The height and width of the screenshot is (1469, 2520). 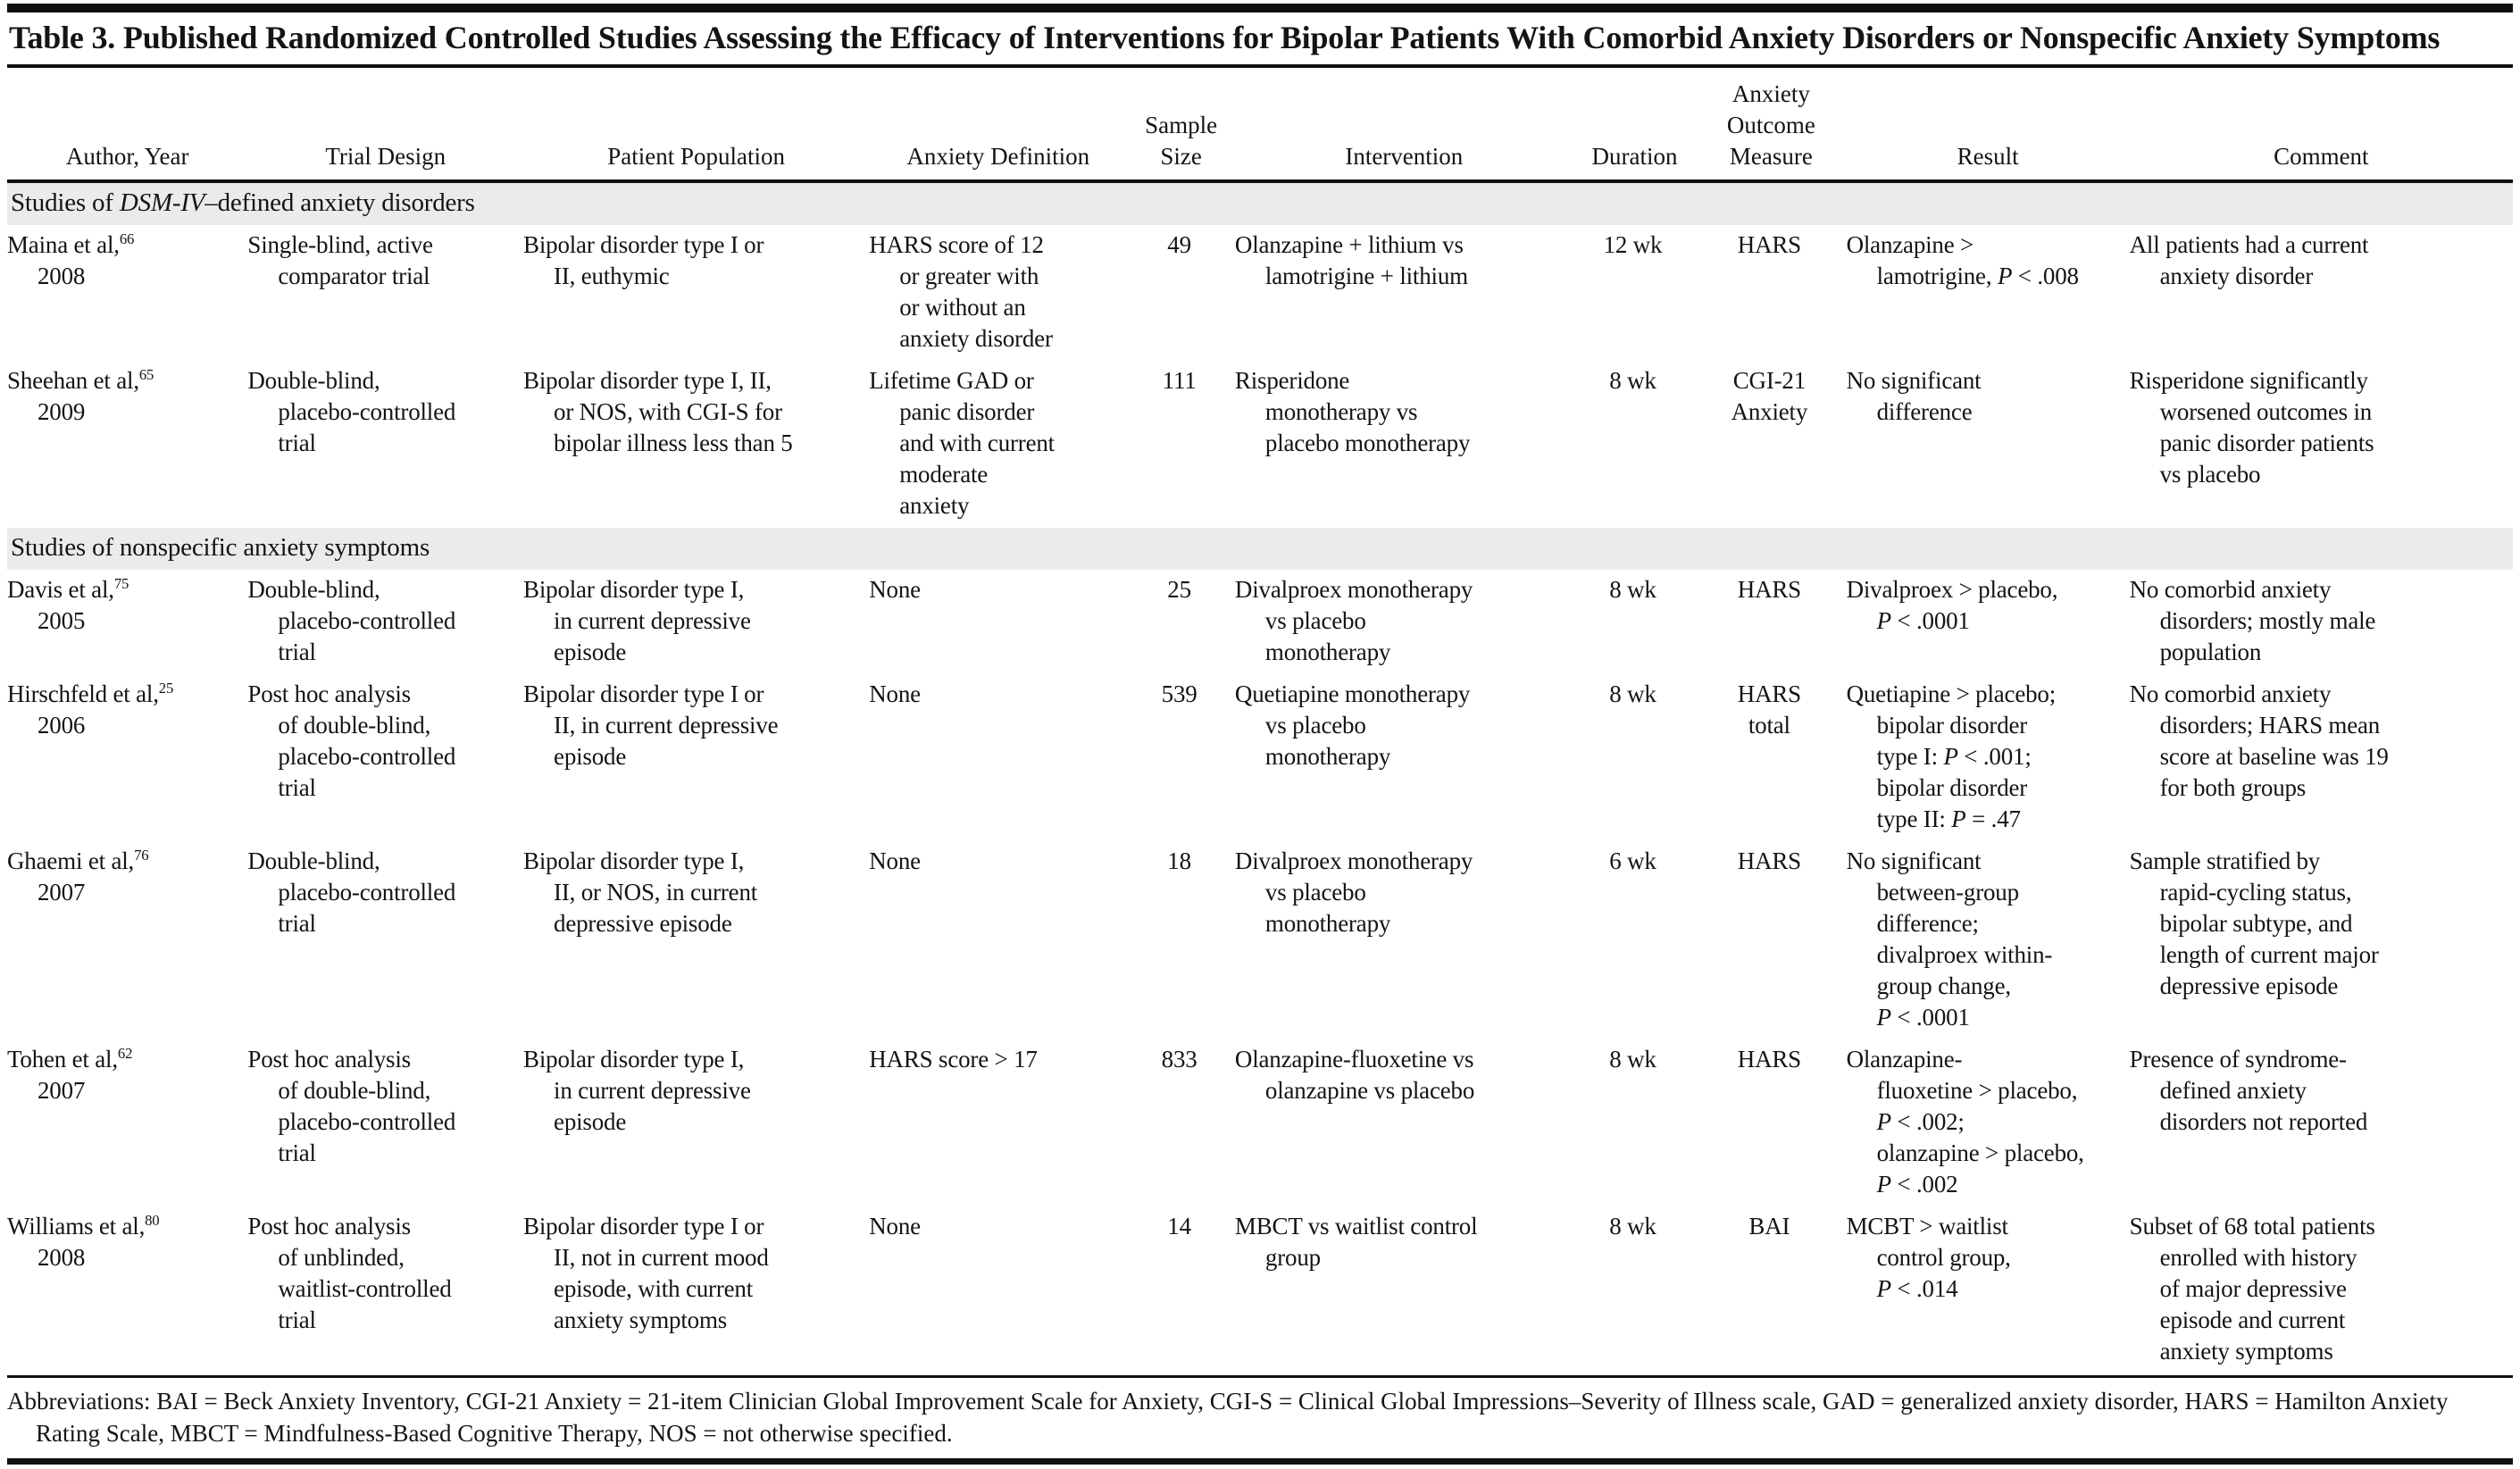 What do you see at coordinates (1633, 245) in the screenshot?
I see `cell-duration: 12 wk` at bounding box center [1633, 245].